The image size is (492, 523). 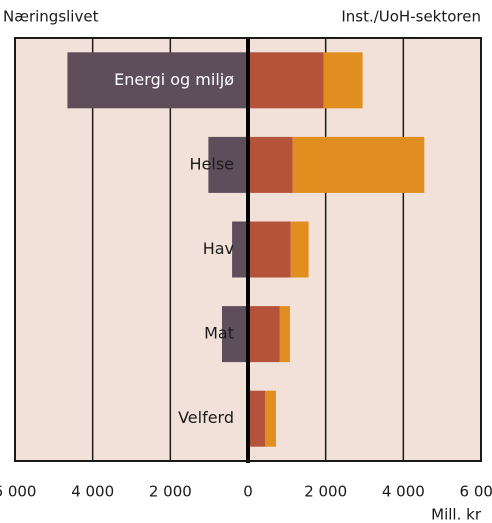 I want to click on category-label: Helse, so click(x=212, y=163).